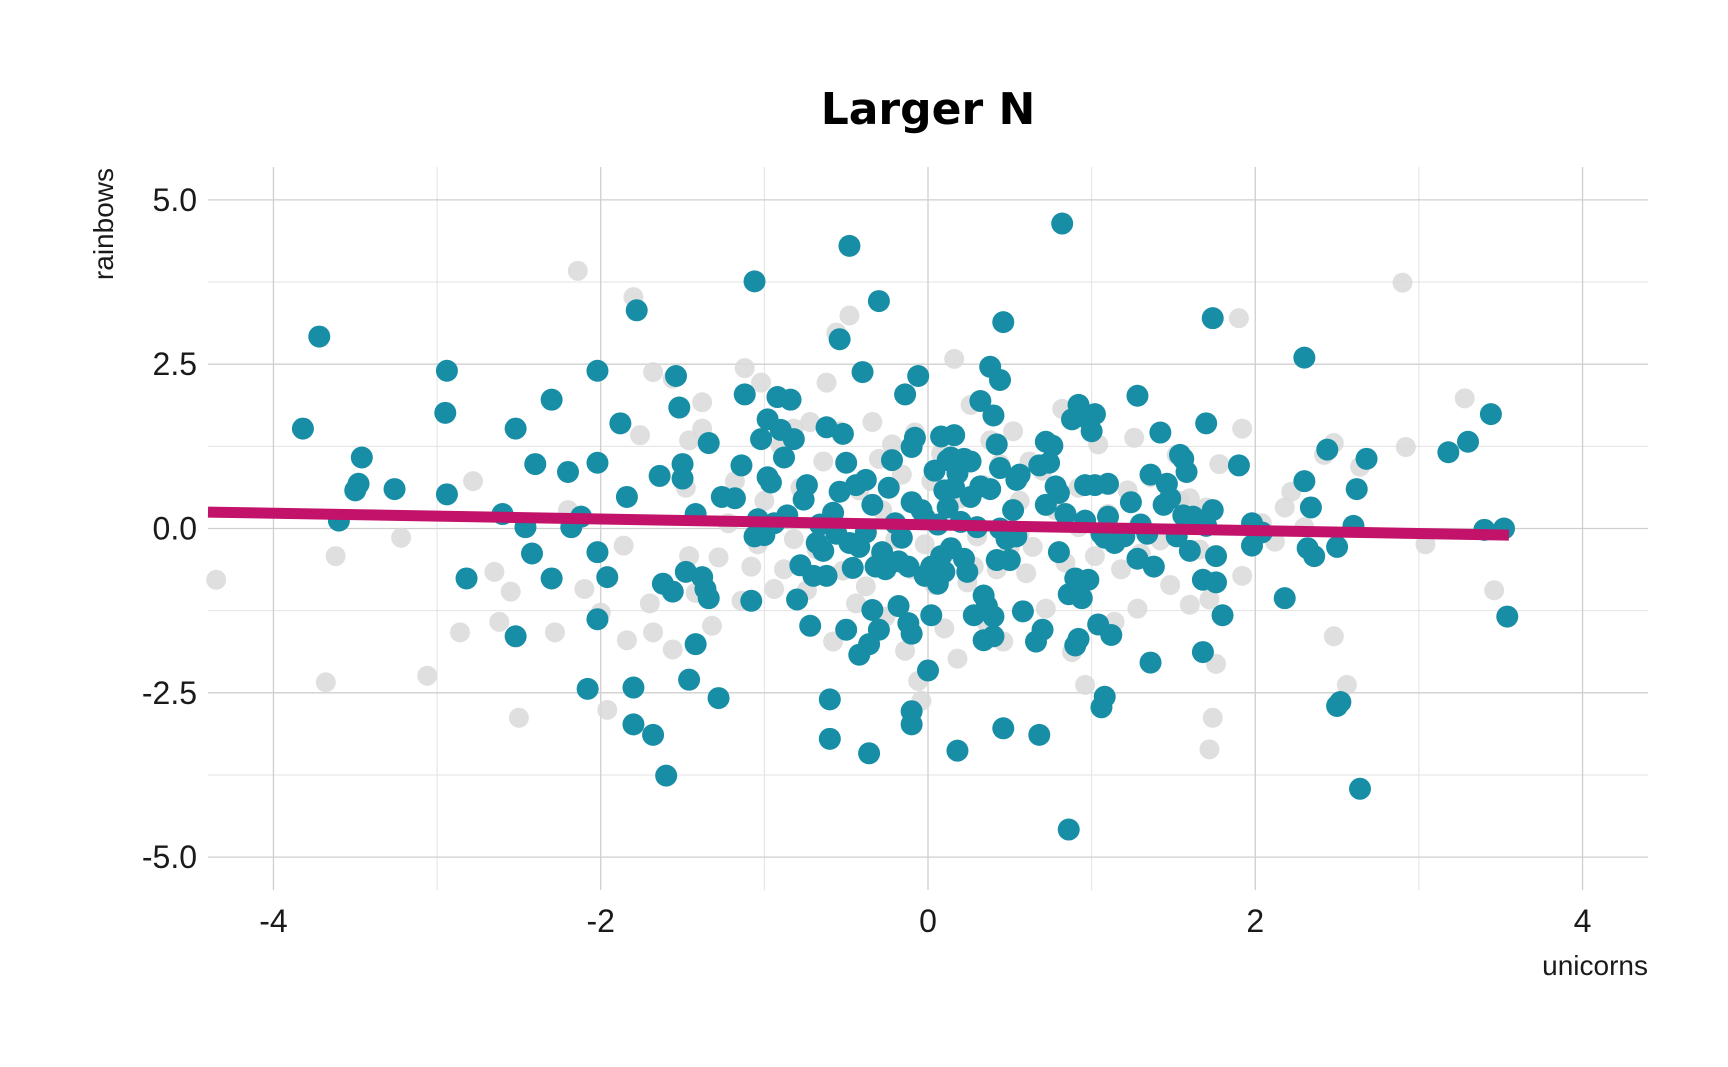 The width and height of the screenshot is (1728, 1067). What do you see at coordinates (858, 523) in the screenshot?
I see `trend-line` at bounding box center [858, 523].